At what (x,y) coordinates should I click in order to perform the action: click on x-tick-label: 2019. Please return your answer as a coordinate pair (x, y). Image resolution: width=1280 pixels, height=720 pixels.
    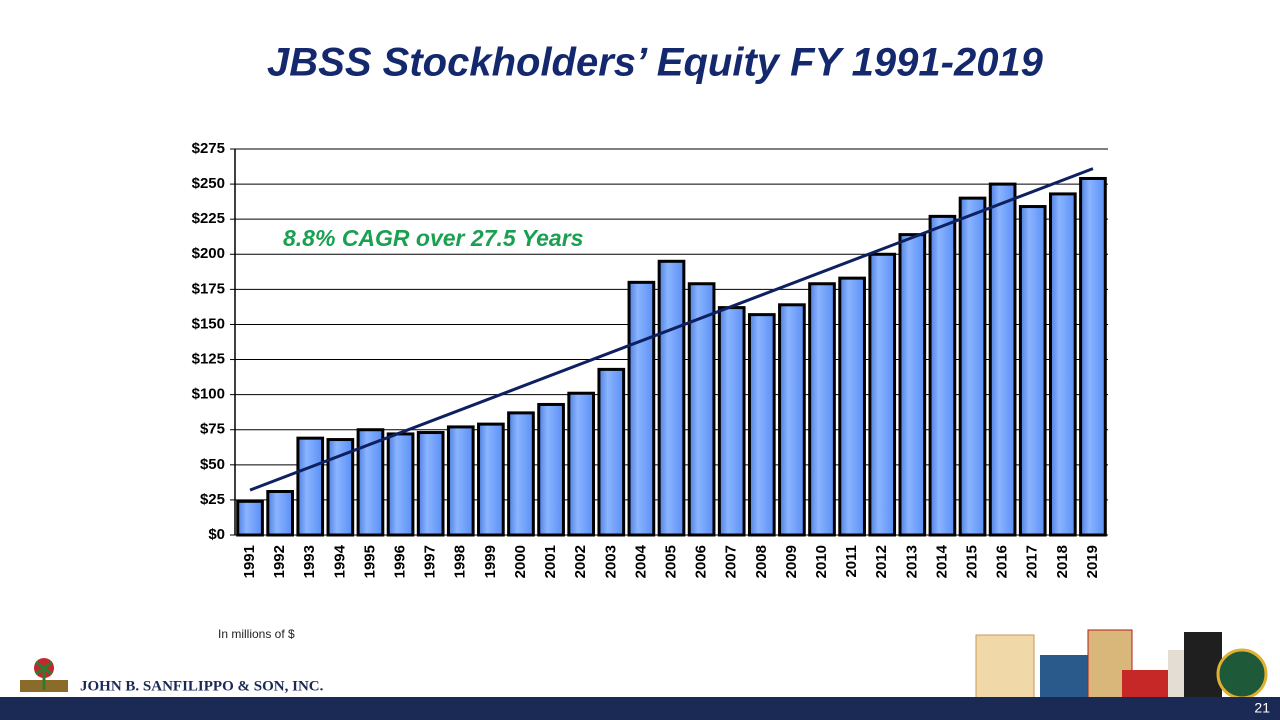
    Looking at the image, I should click on (1092, 561).